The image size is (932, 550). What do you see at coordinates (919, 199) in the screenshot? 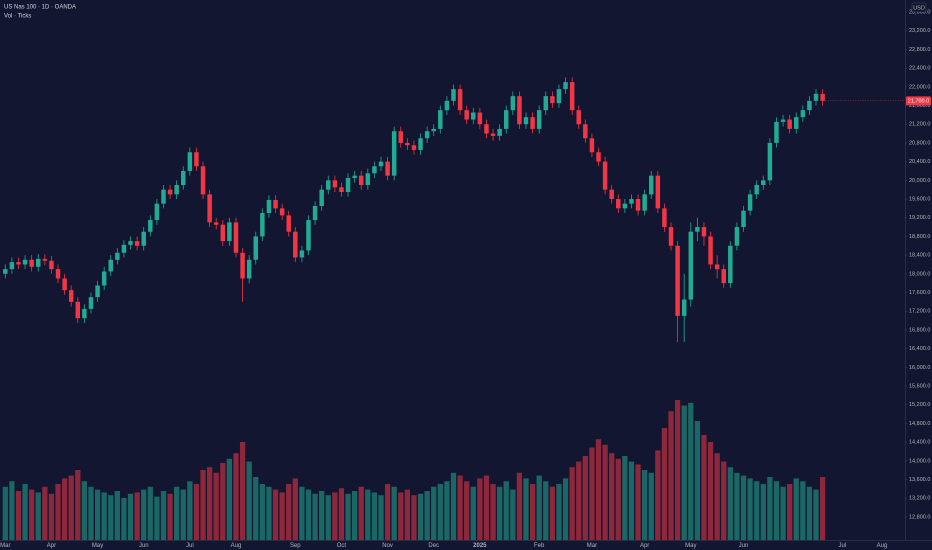
I see `y-tick-label: 19,600.0` at bounding box center [919, 199].